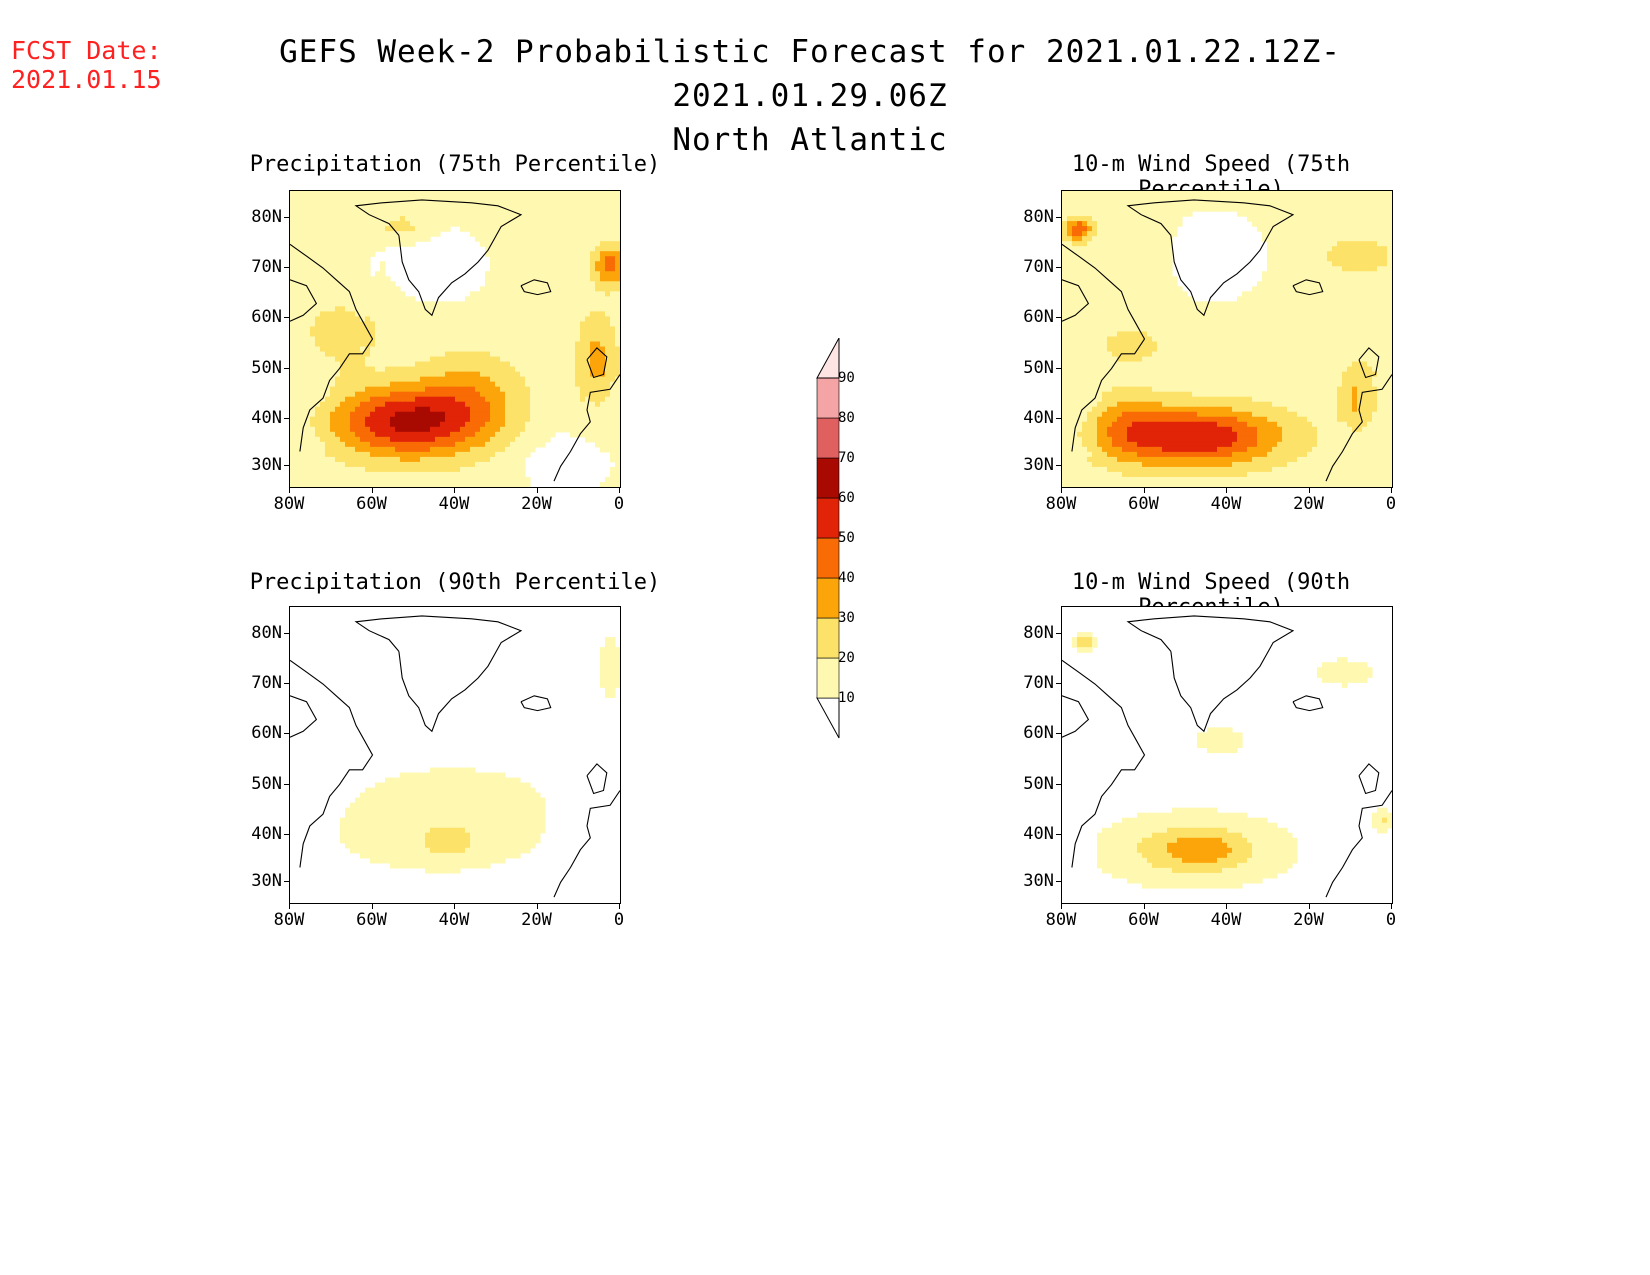 The image size is (1650, 1275). I want to click on fcst-date-label: FCST Date: 2021.01.15, so click(86, 65).